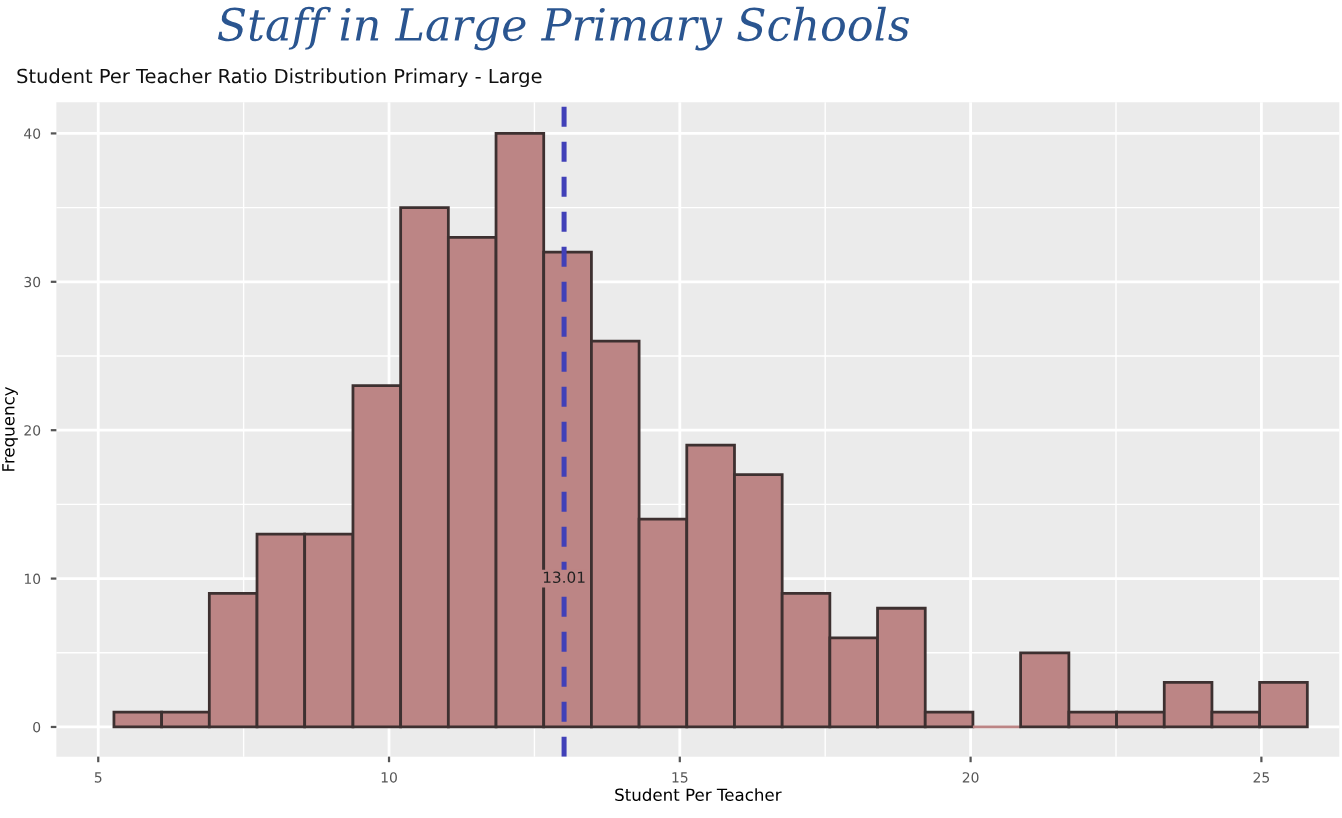  I want to click on y-axis-title: Frequency, so click(10, 428).